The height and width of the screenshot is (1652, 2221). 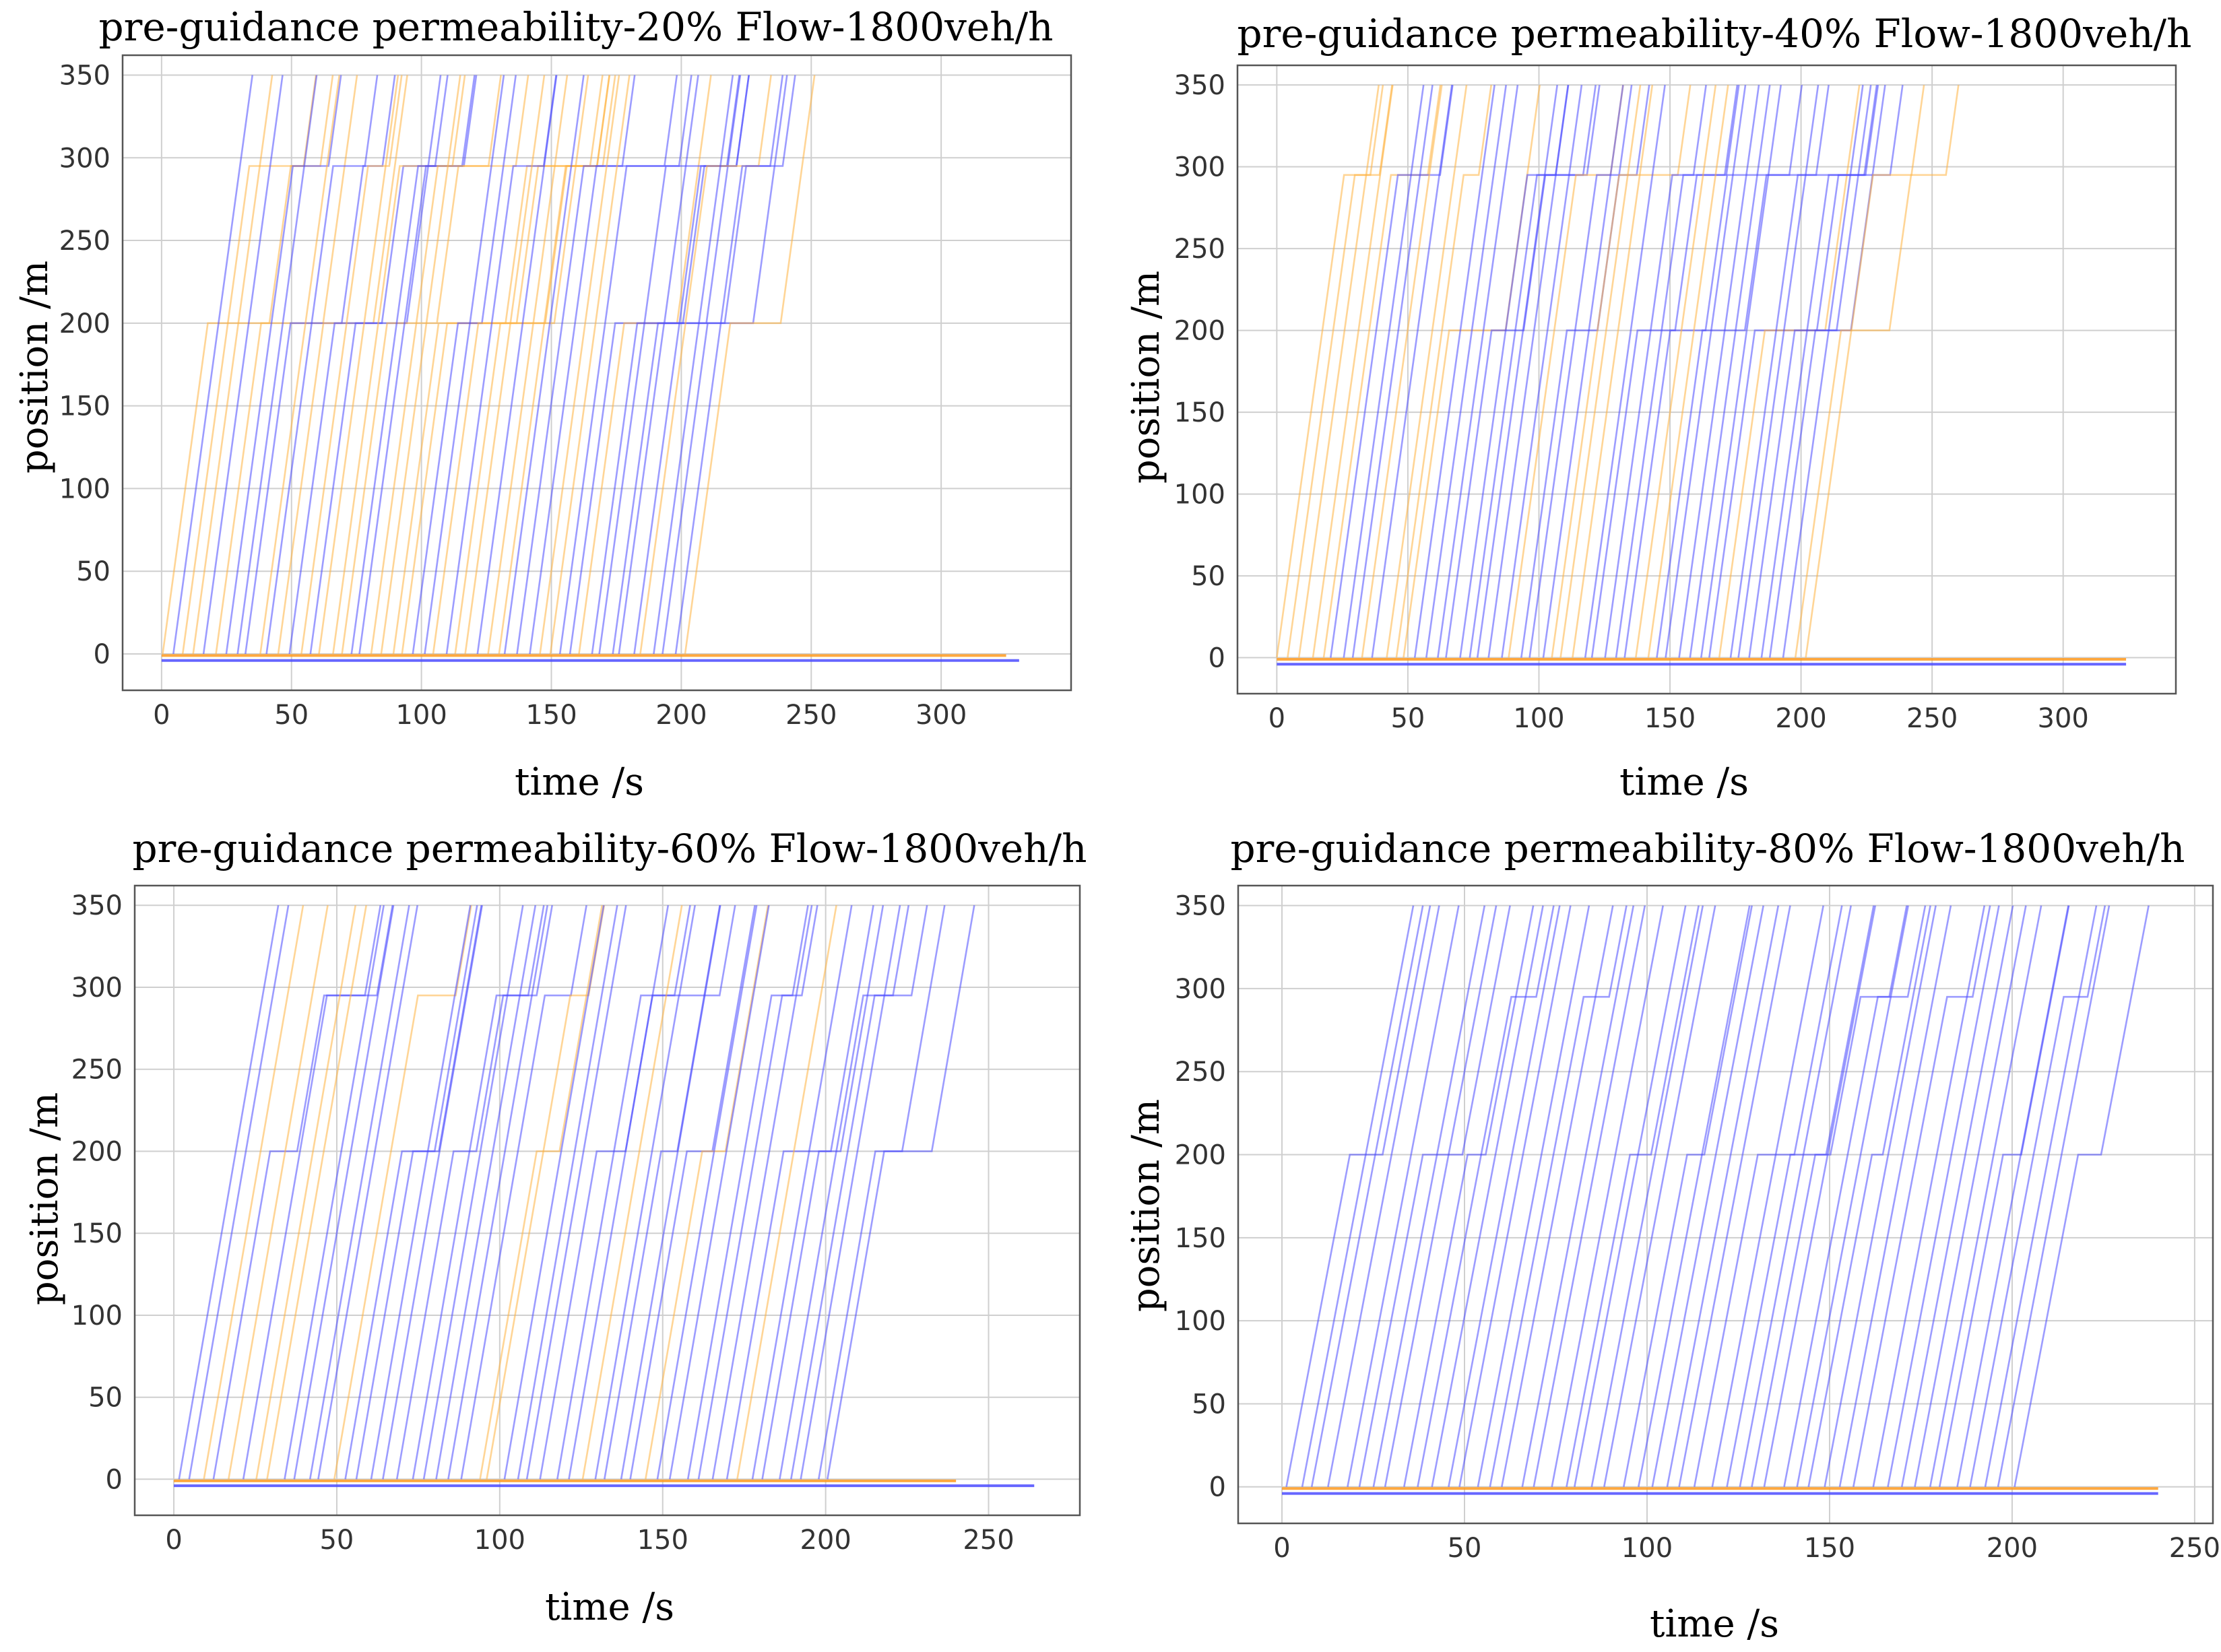 I want to click on x-tick-label: 150, so click(x=663, y=1540).